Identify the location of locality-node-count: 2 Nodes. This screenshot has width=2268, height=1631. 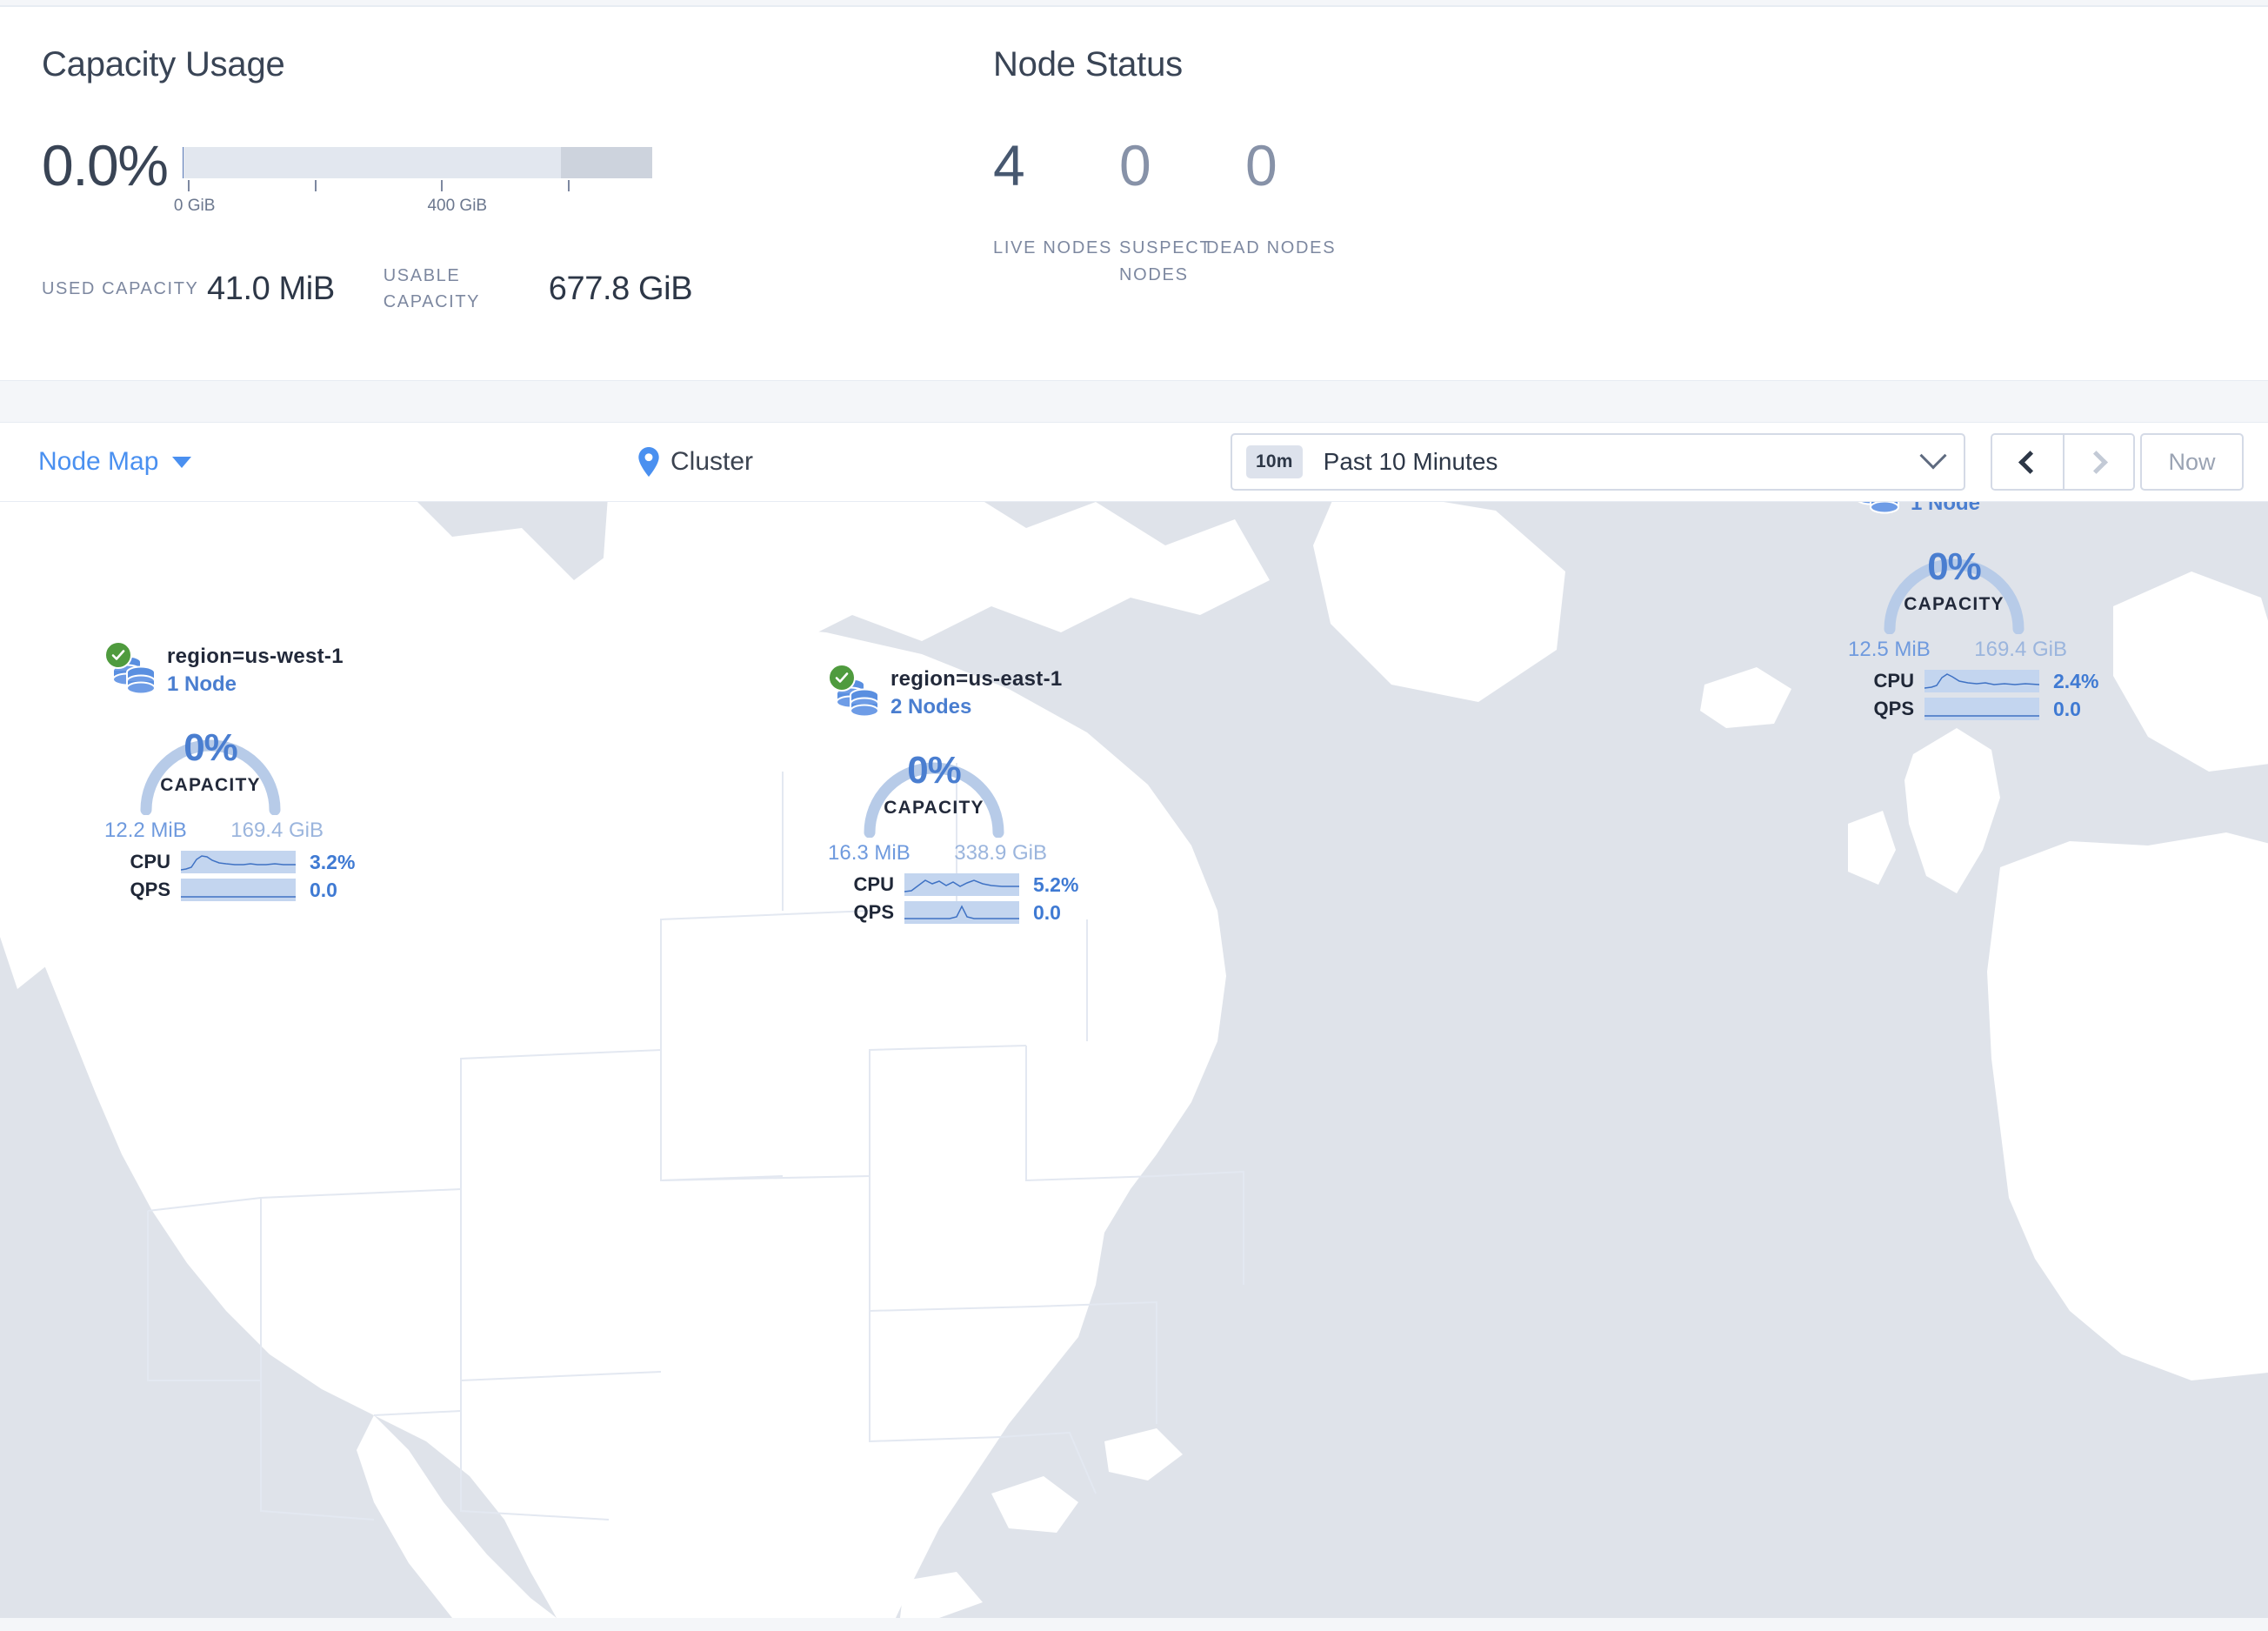
(931, 707).